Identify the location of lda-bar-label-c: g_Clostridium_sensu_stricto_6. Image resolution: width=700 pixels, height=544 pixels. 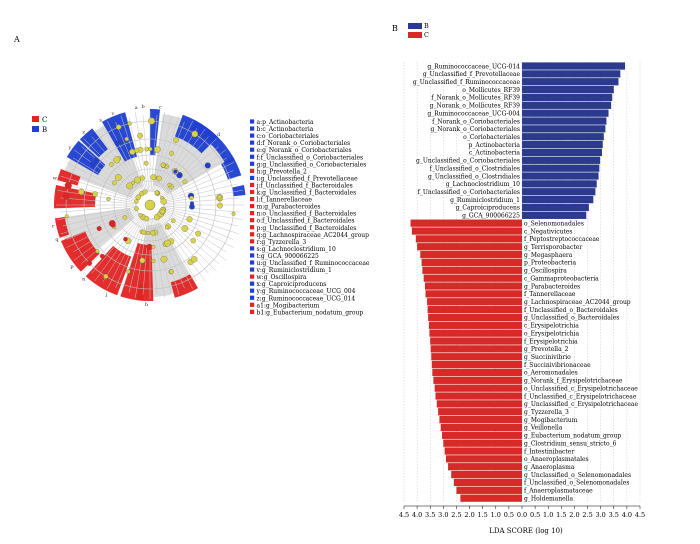
(570, 443).